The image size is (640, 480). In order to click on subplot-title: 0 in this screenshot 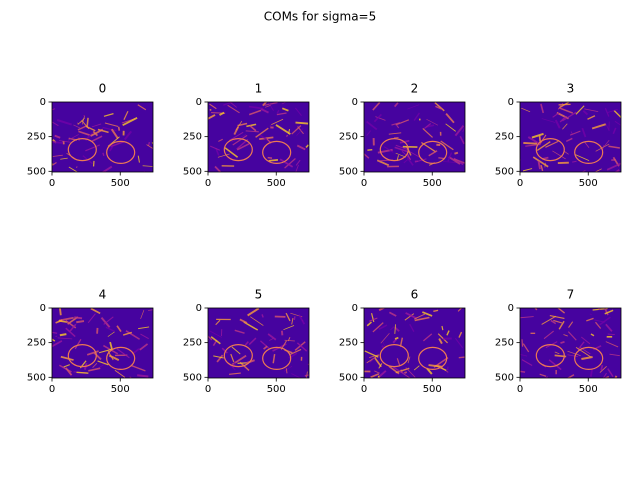, I will do `click(103, 89)`.